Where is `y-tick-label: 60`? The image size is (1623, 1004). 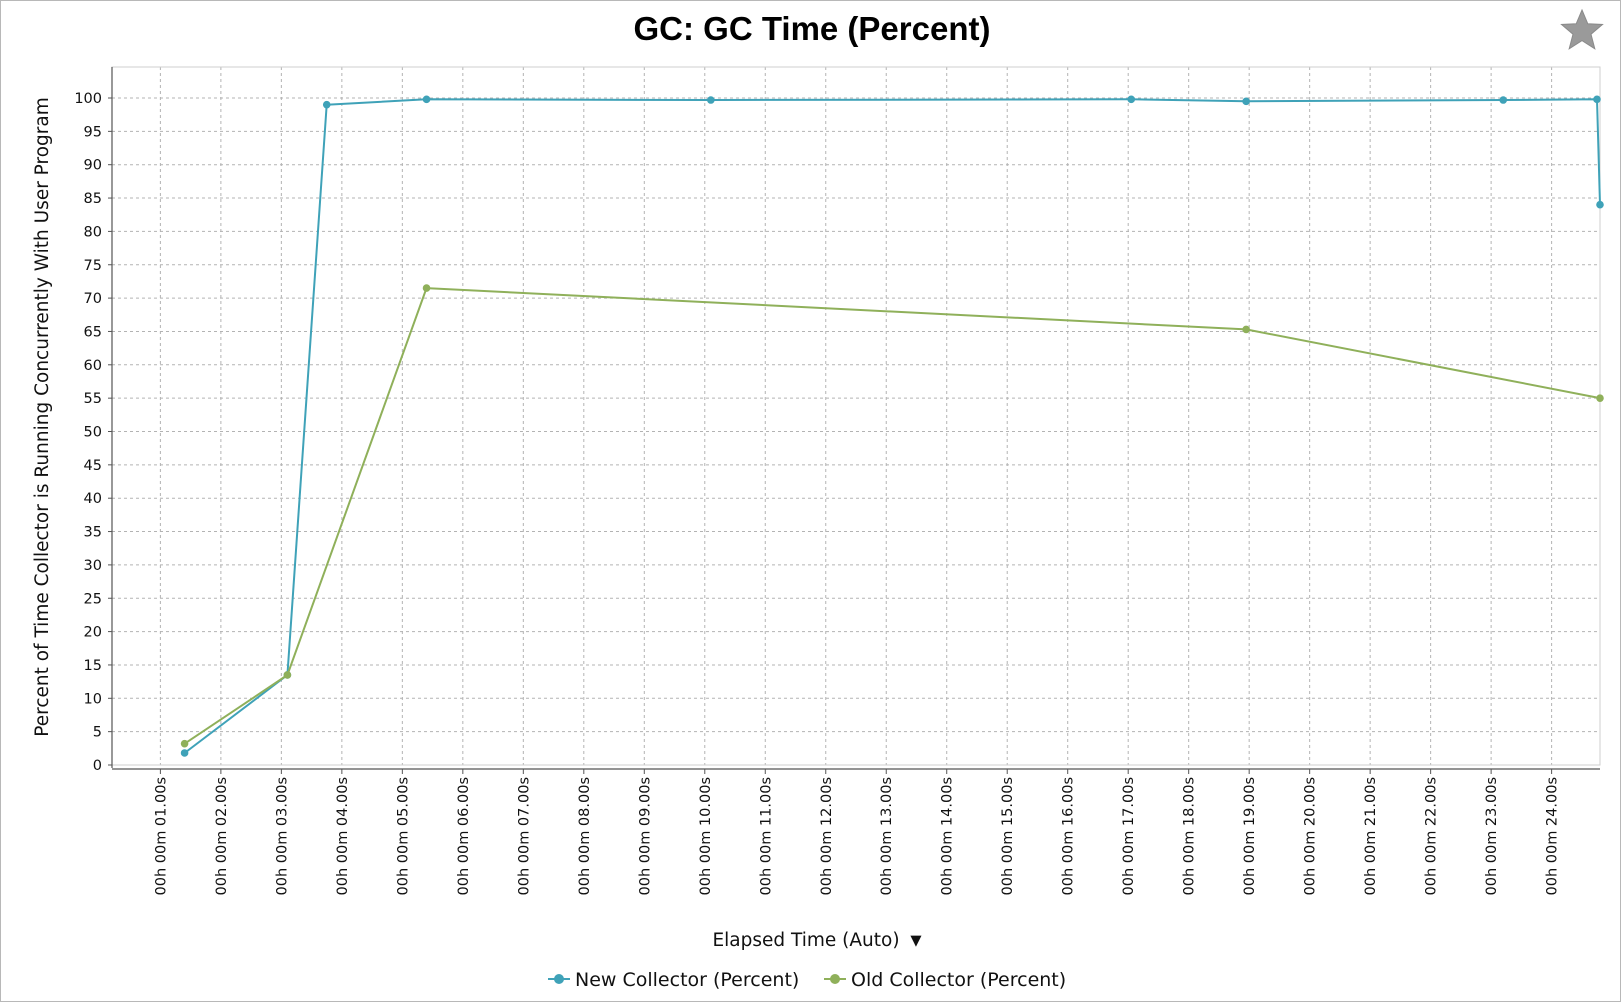
y-tick-label: 60 is located at coordinates (93, 366).